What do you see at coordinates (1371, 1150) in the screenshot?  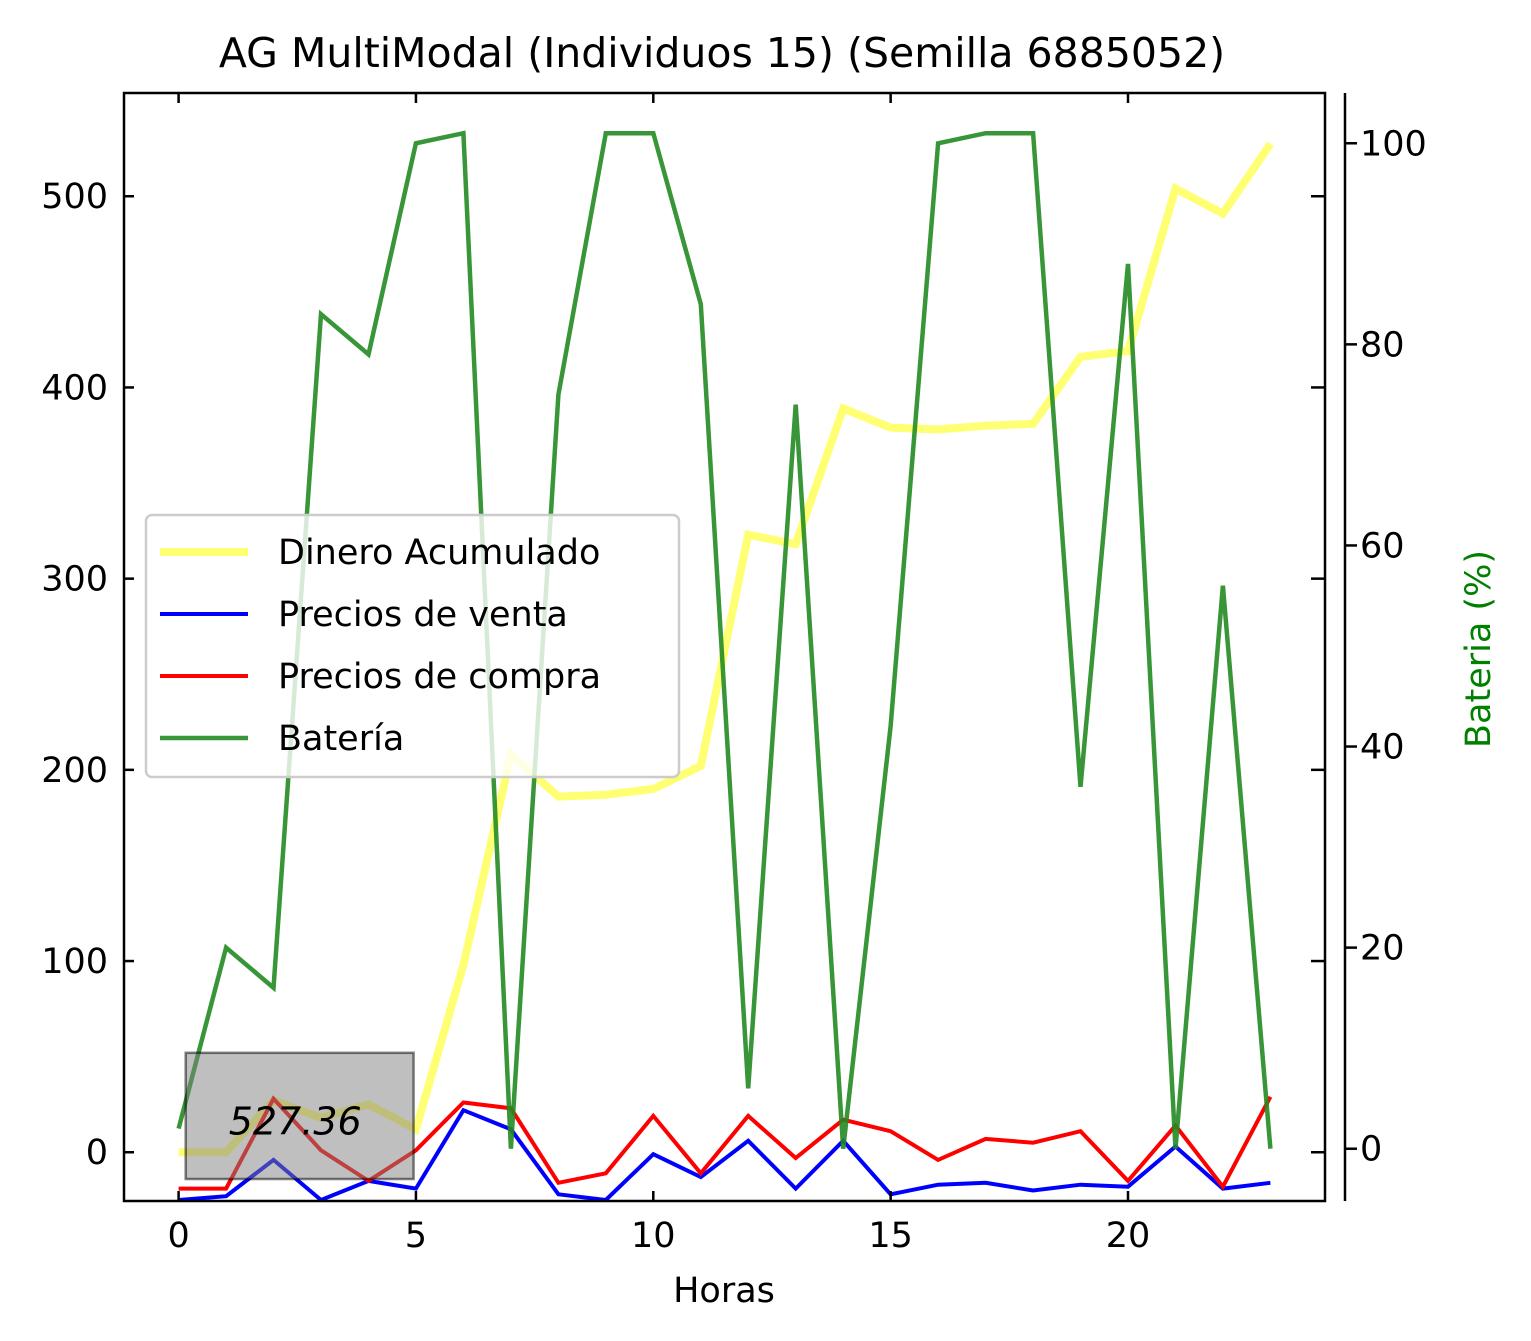 I see `y-tick-label-right: 0` at bounding box center [1371, 1150].